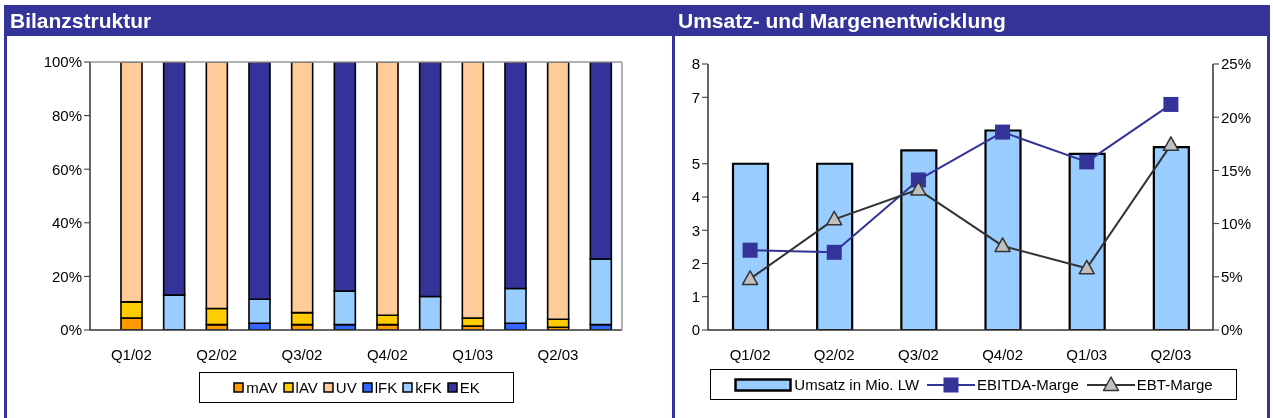  What do you see at coordinates (1236, 117) in the screenshot?
I see `y2-tick-label: 20%` at bounding box center [1236, 117].